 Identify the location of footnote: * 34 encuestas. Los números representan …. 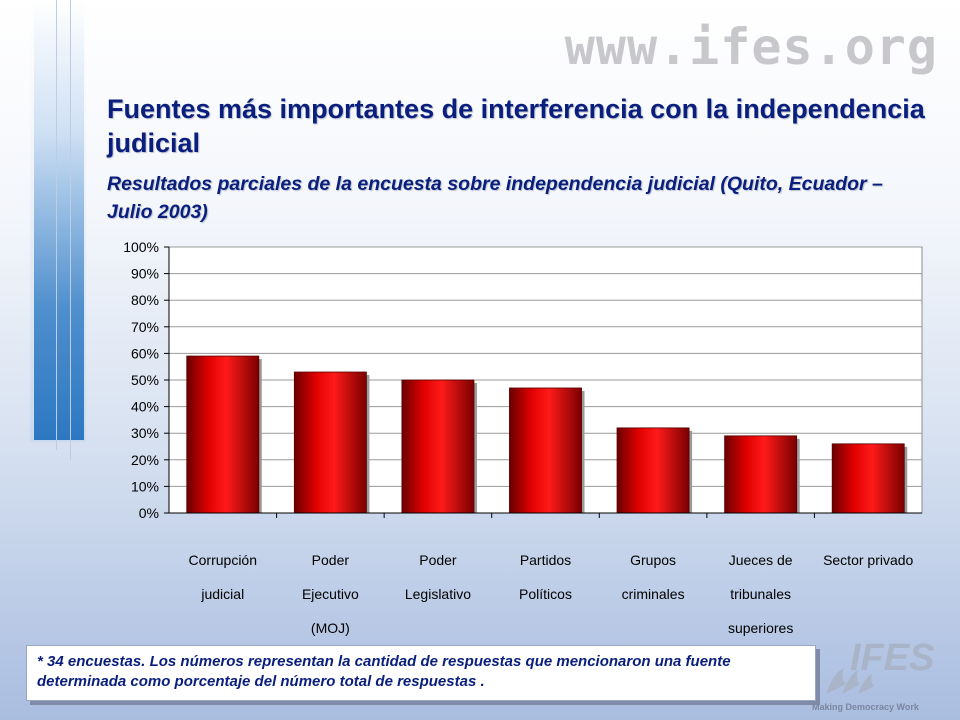
(421, 673).